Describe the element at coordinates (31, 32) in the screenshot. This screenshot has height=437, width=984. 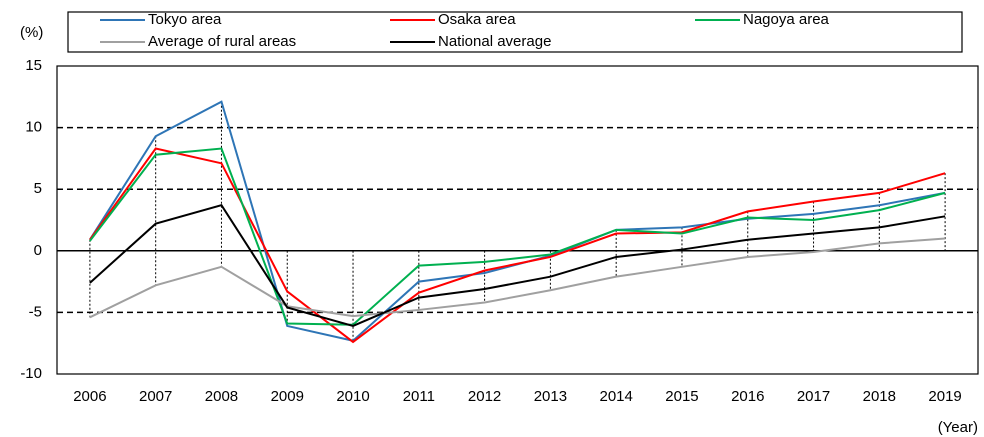
I see `y-axis-label: (%)` at that location.